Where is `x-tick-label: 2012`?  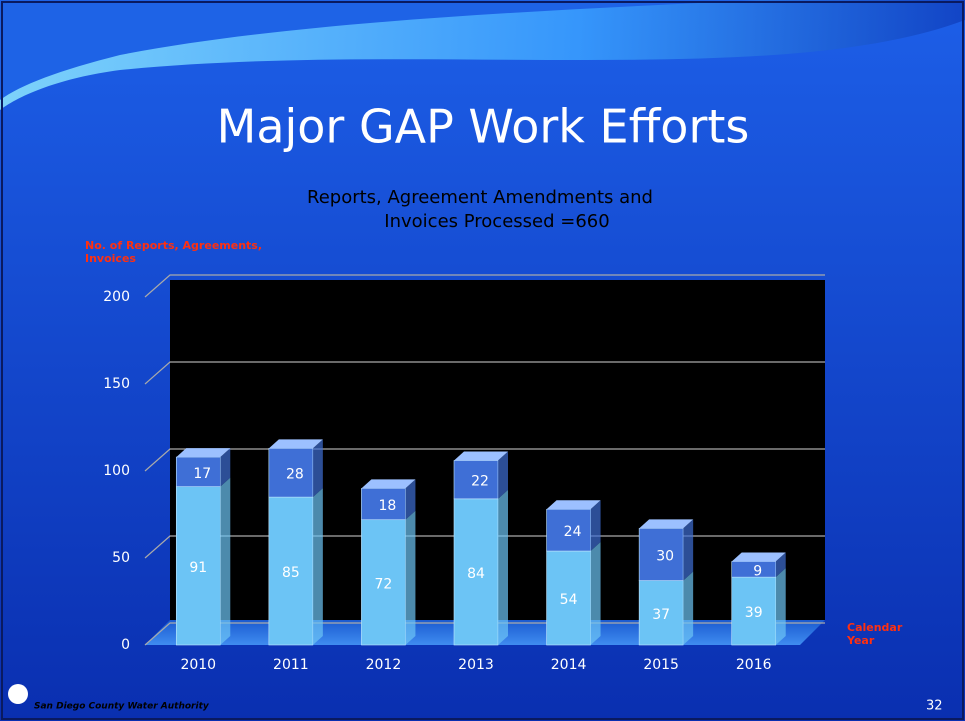
x-tick-label: 2012 is located at coordinates (384, 665).